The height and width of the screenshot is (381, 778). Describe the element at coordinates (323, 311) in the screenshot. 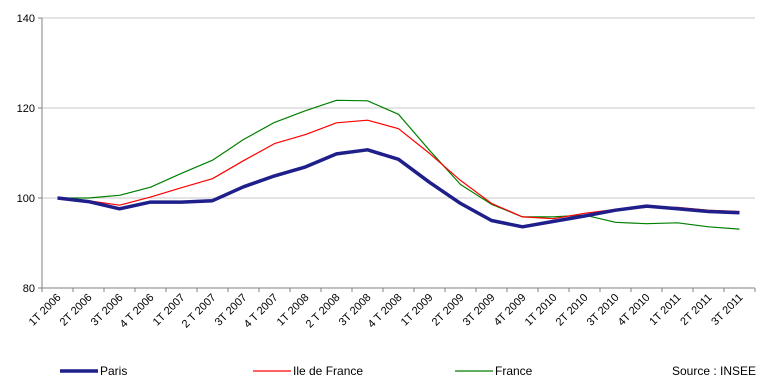

I see `x-tick-label: 2 T 2008` at that location.